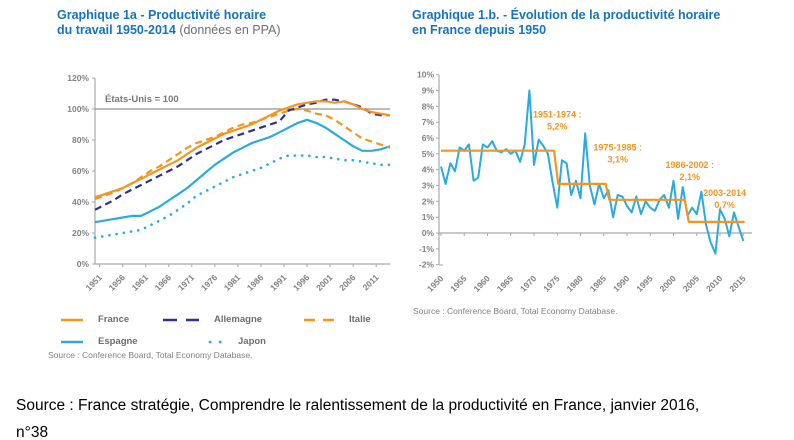 This screenshot has width=794, height=440. What do you see at coordinates (427, 249) in the screenshot?
I see `svg-text: -1%` at bounding box center [427, 249].